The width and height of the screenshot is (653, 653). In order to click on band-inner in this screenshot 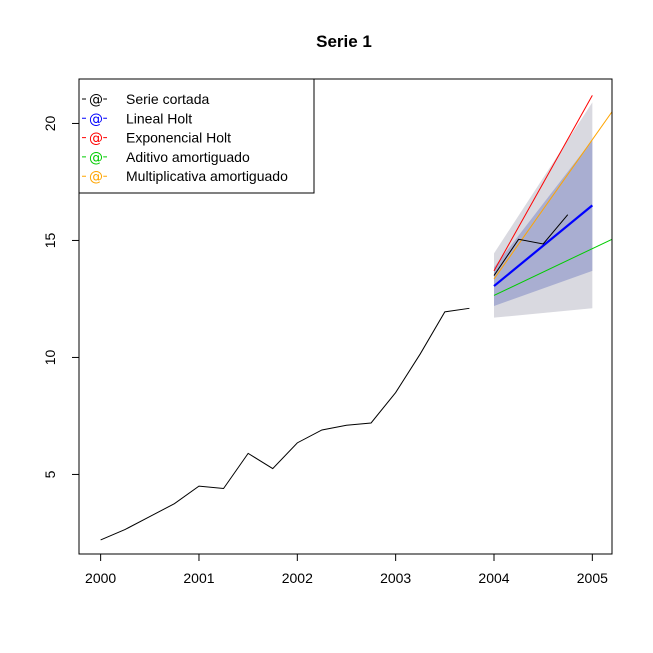, I will do `click(543, 222)`.